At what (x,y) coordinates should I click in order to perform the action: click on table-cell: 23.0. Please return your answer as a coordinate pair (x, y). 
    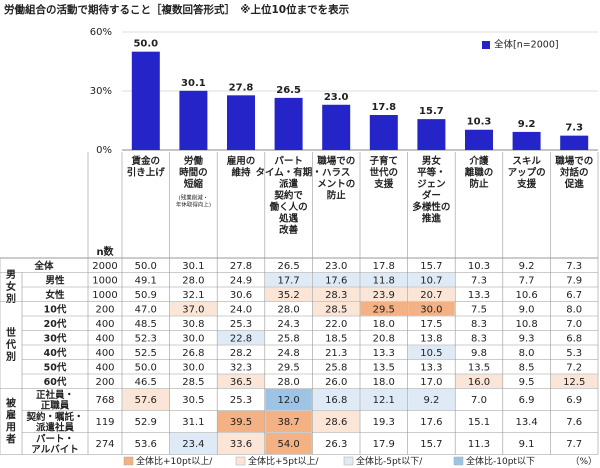
    Looking at the image, I should click on (336, 266).